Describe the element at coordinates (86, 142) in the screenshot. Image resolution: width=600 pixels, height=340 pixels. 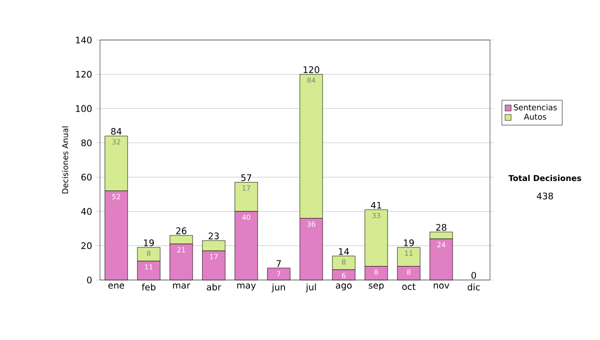
I see `y-tick-label: 80` at that location.